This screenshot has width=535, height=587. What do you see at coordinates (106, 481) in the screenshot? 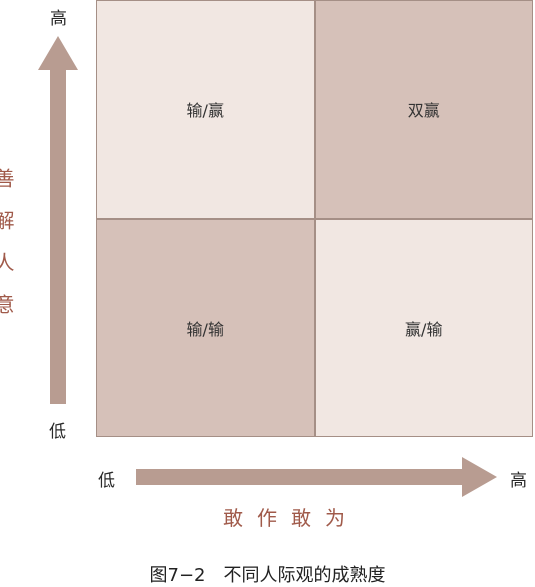
I see `x-axis-low-label: 低` at bounding box center [106, 481].